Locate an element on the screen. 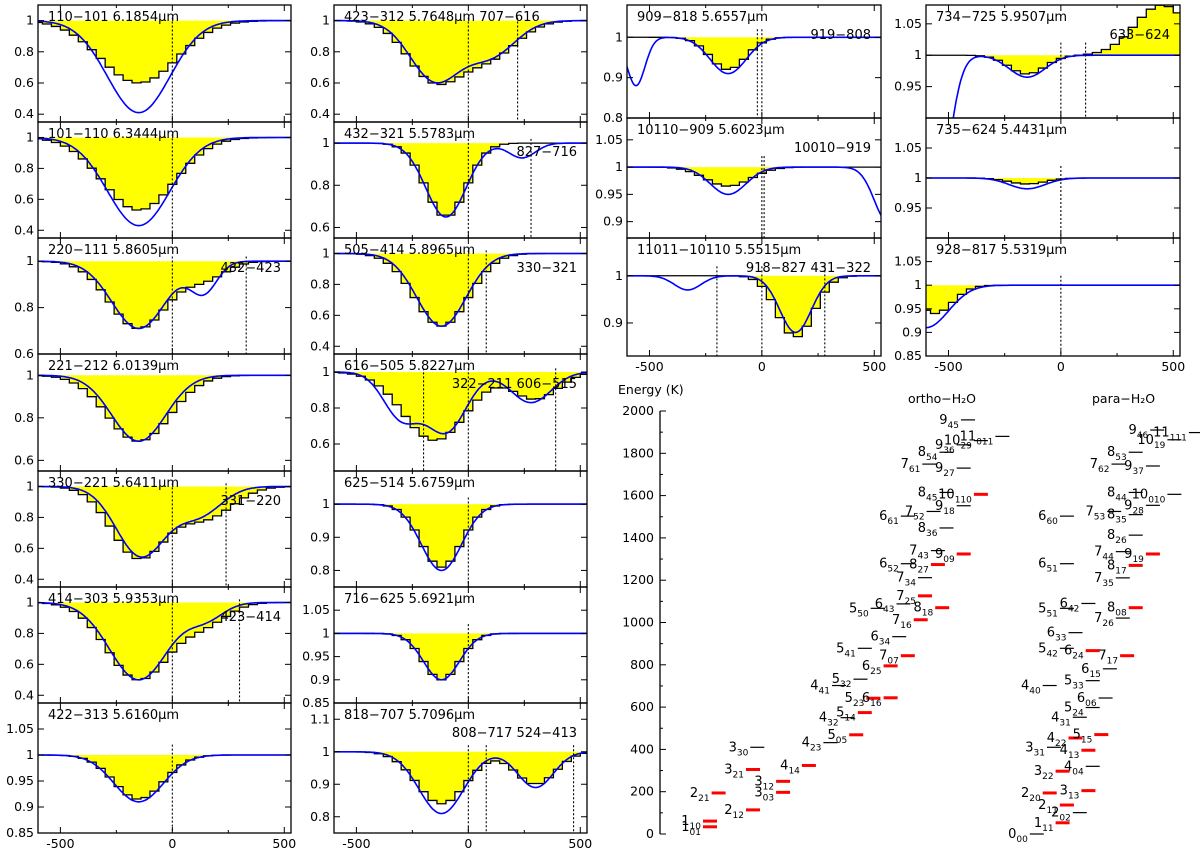  level-sub: 011 is located at coordinates (984, 442).